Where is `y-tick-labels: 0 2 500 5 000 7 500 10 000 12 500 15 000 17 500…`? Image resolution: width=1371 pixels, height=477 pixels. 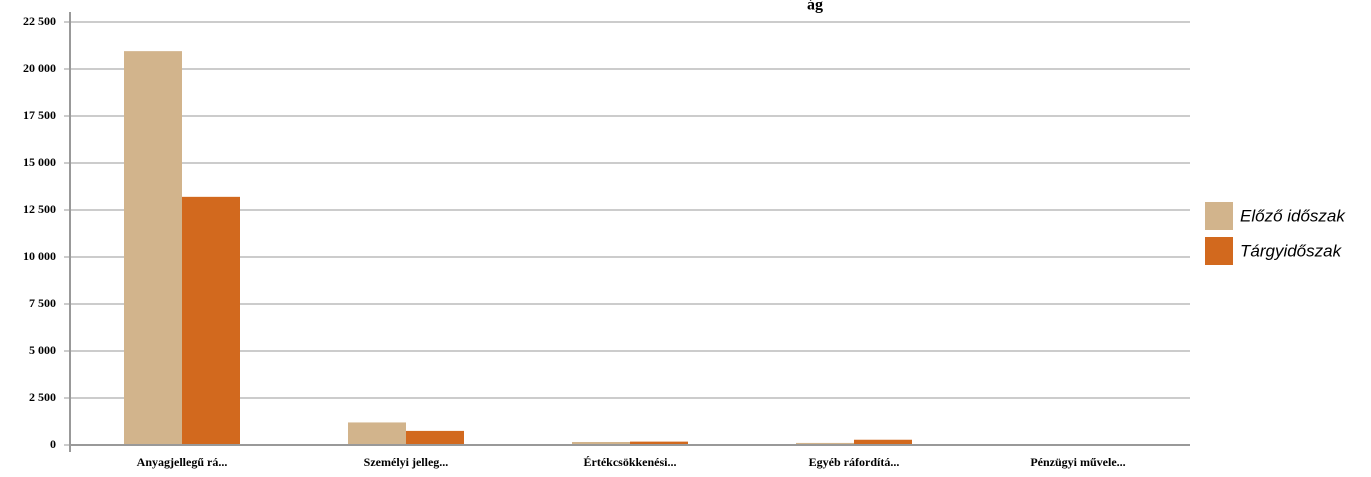
y-tick-labels: 0 2 500 5 000 7 500 10 000 12 500 15 000 17 500… is located at coordinates (39, 232).